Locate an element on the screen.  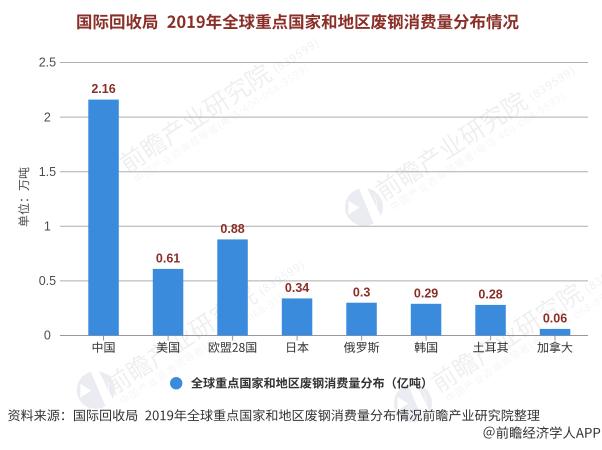
svg-text: 0.5 is located at coordinates (47, 281).